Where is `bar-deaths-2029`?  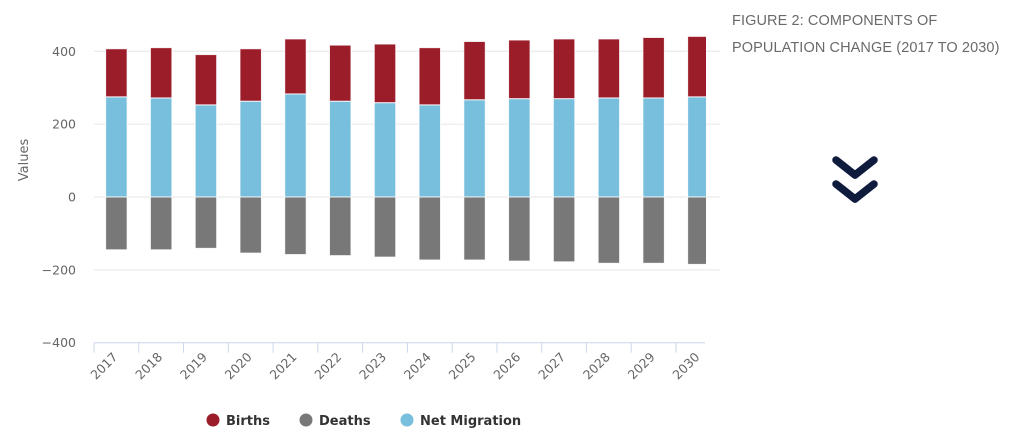 bar-deaths-2029 is located at coordinates (653, 230).